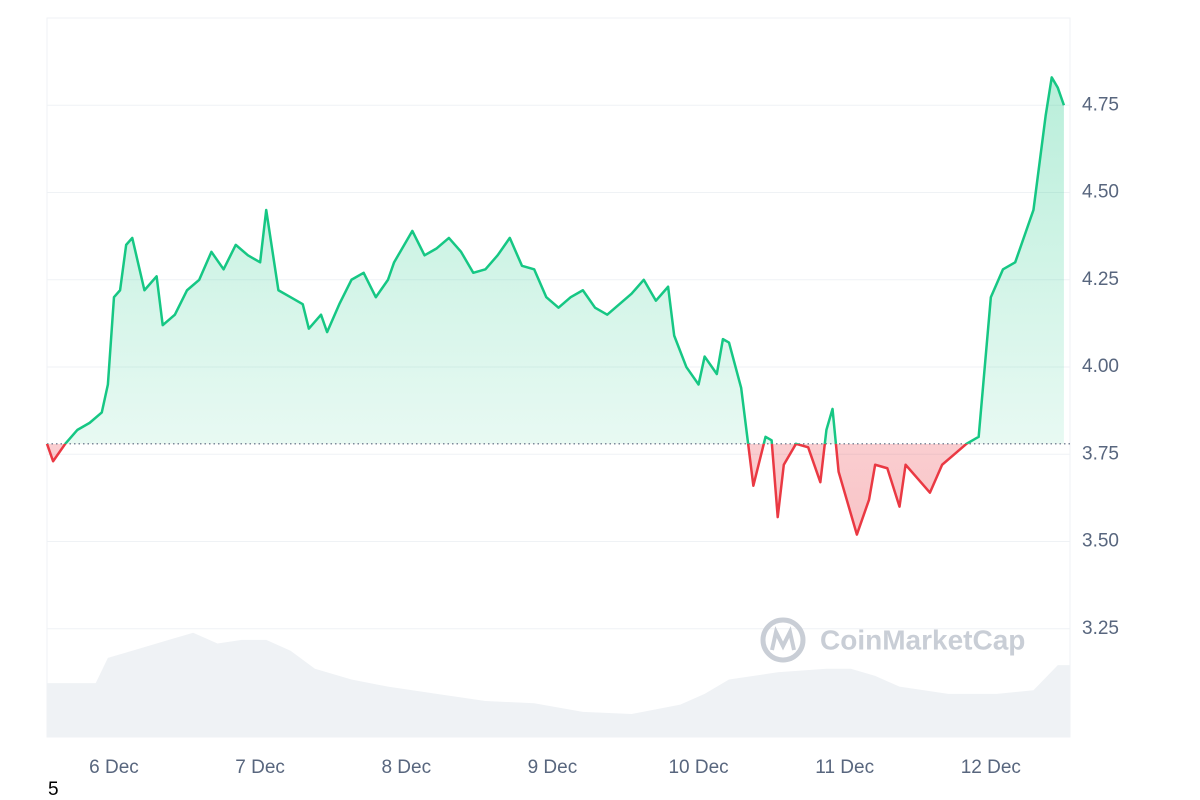 This screenshot has height=800, width=1200. Describe the element at coordinates (922, 639) in the screenshot. I see `watermark-text: CoinMarketCap` at that location.